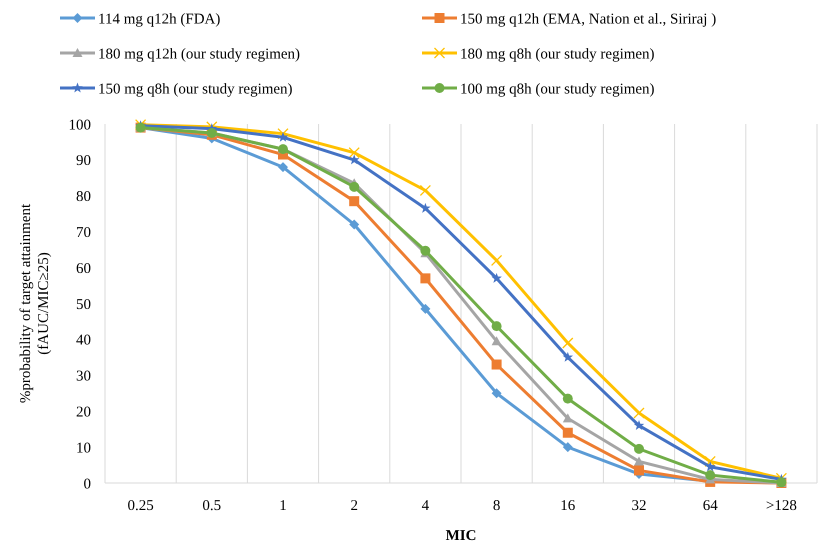 Image resolution: width=837 pixels, height=552 pixels. I want to click on legend-label: 150 mg q12h (EMA, Nation et al., Siriraj ), so click(588, 19).